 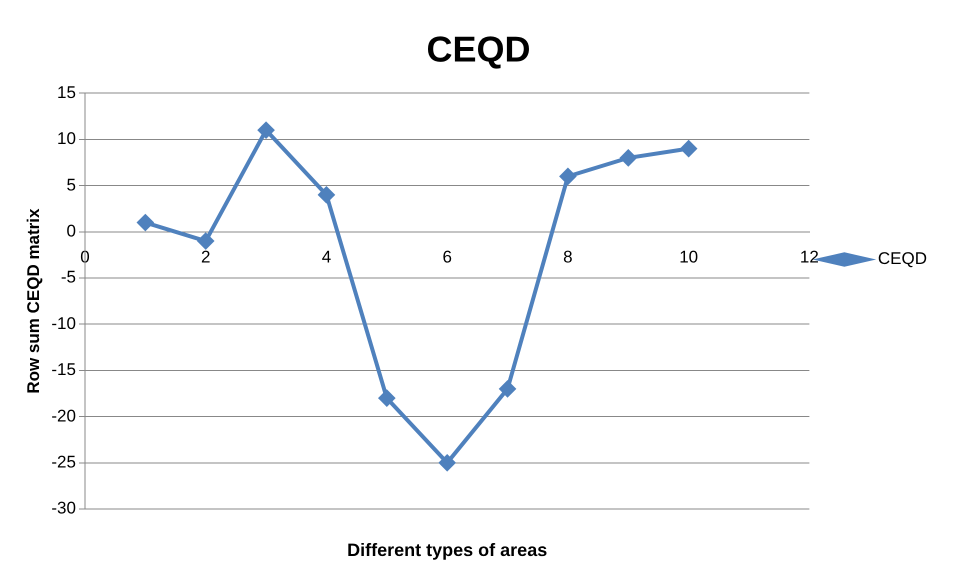 I want to click on y-tick-label: -10, so click(x=63, y=323).